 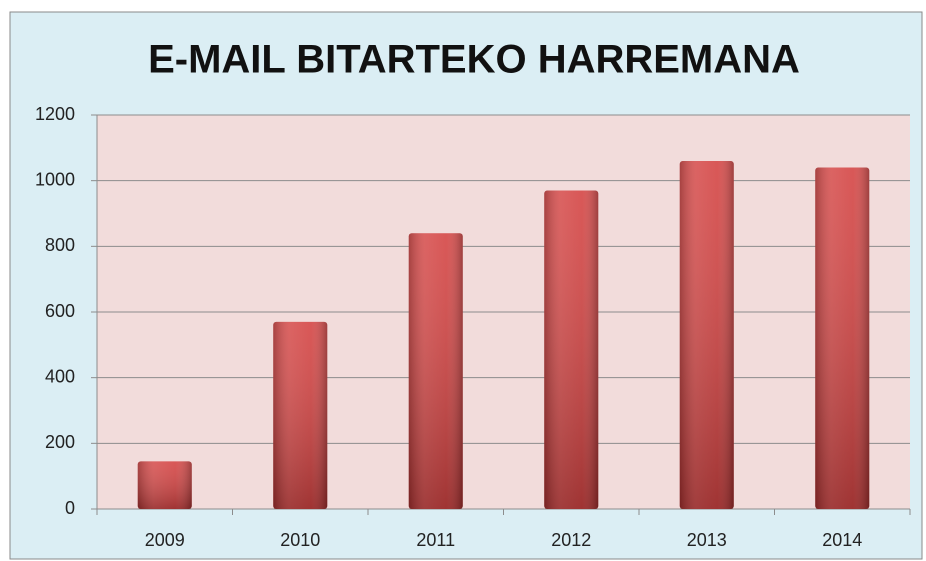 I want to click on x-tick-label: 2014, so click(x=842, y=540).